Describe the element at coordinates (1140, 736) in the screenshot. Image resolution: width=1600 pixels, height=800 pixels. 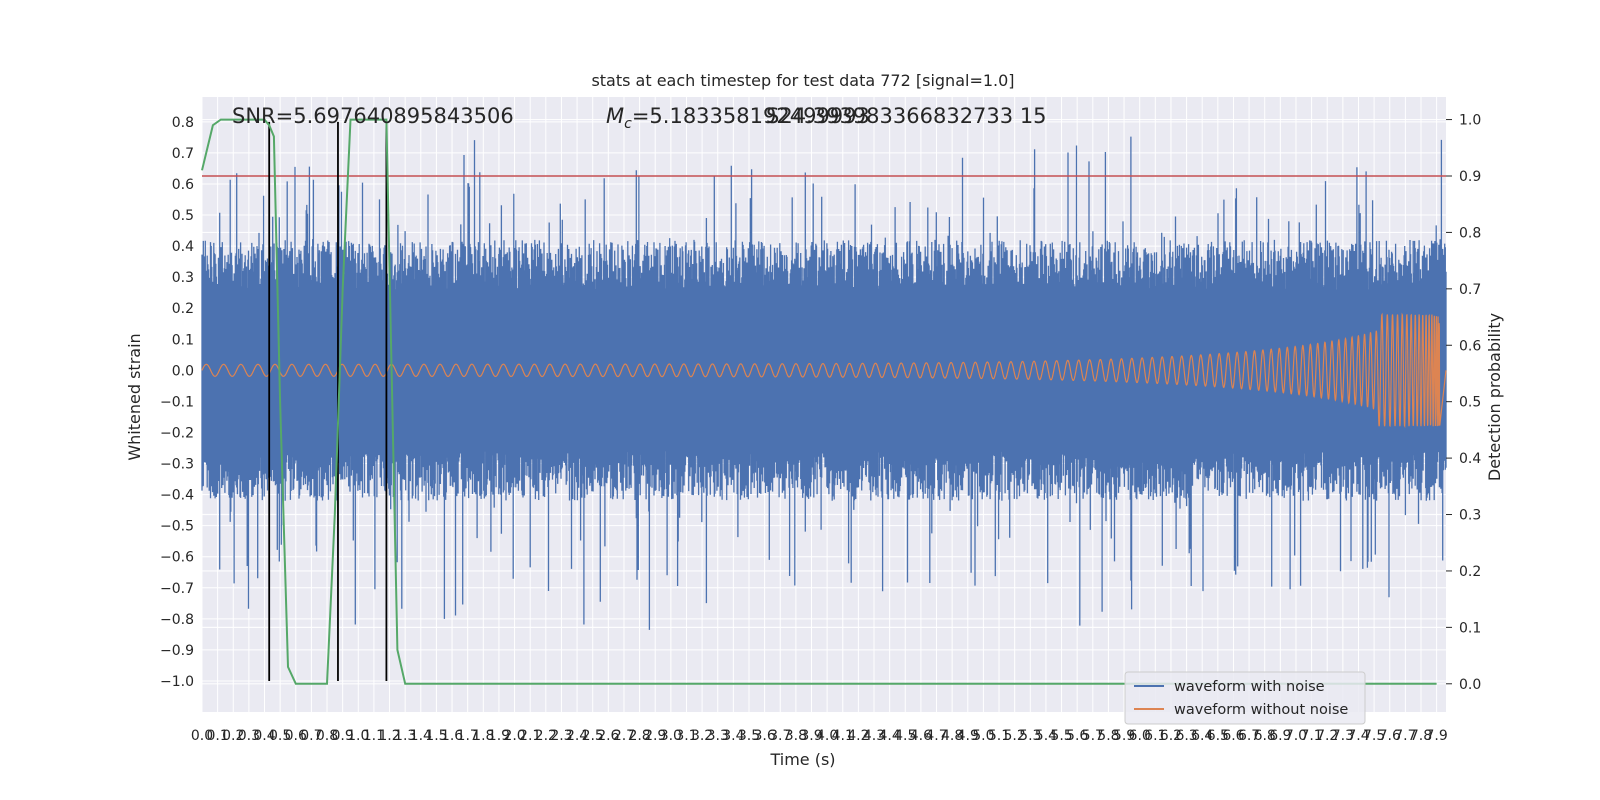
I see `x-tick-label: 6.0` at that location.